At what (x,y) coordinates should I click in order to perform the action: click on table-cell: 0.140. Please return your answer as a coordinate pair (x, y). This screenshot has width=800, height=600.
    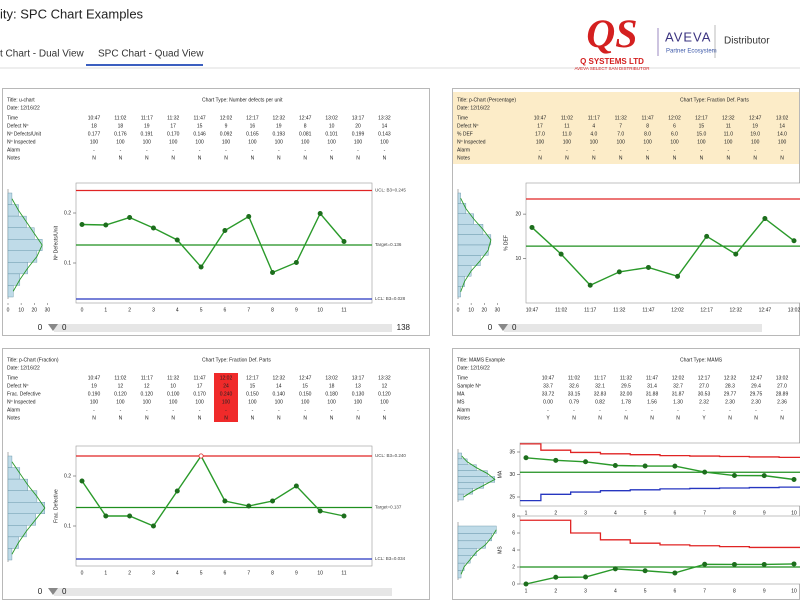
    Looking at the image, I should click on (279, 394).